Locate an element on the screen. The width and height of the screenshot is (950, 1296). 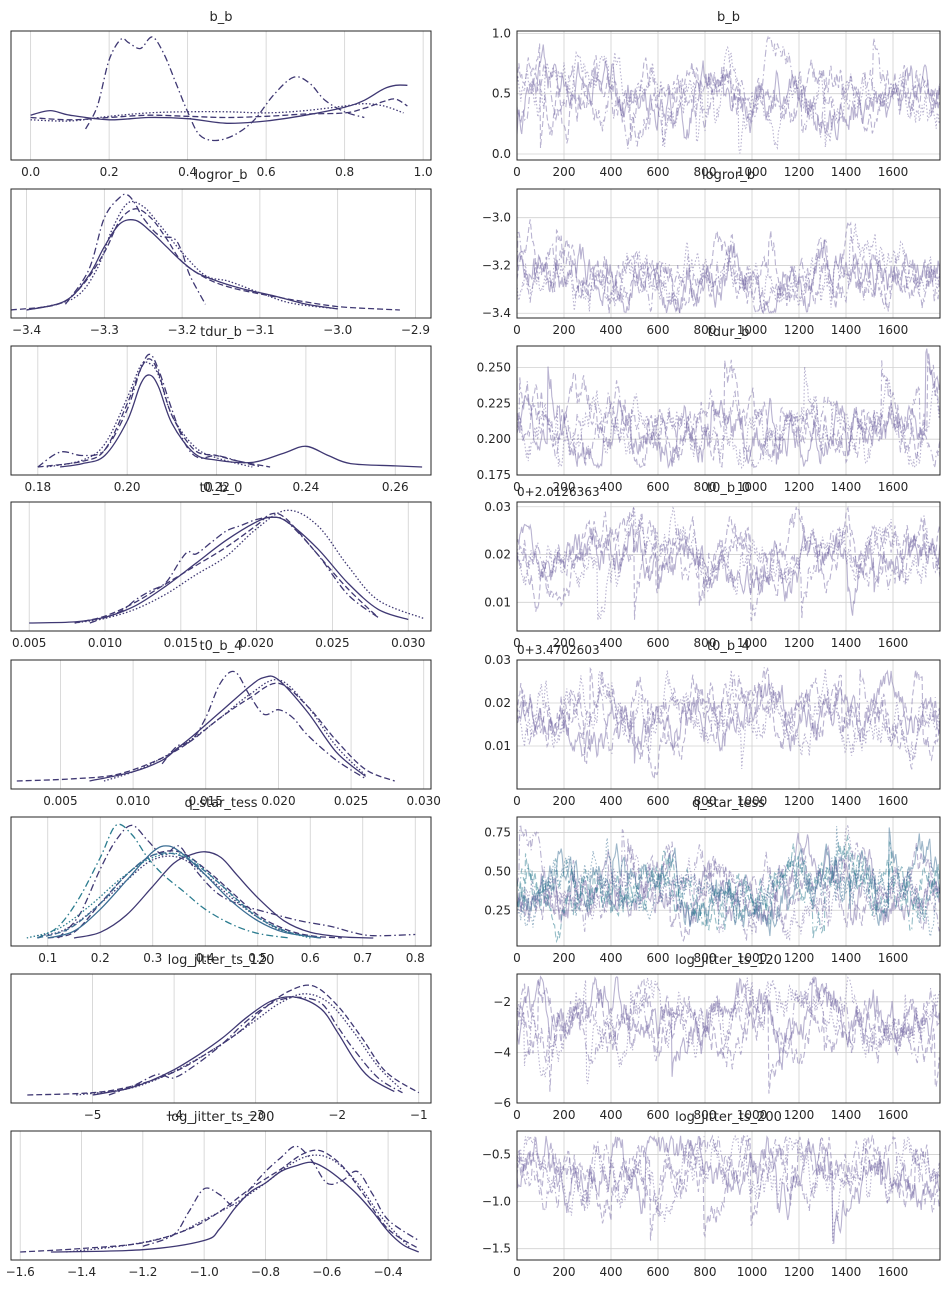
x-tick-label: −3.3 is located at coordinates (104, 330).